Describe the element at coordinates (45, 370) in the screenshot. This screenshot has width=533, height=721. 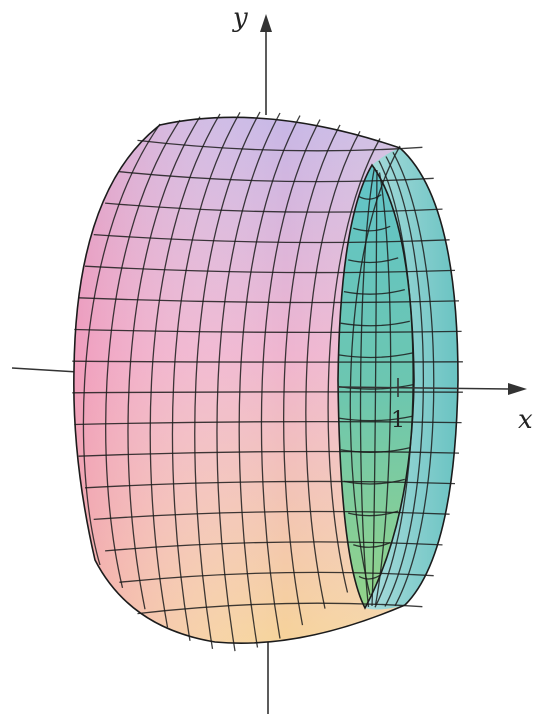
I see `x-axis-left` at that location.